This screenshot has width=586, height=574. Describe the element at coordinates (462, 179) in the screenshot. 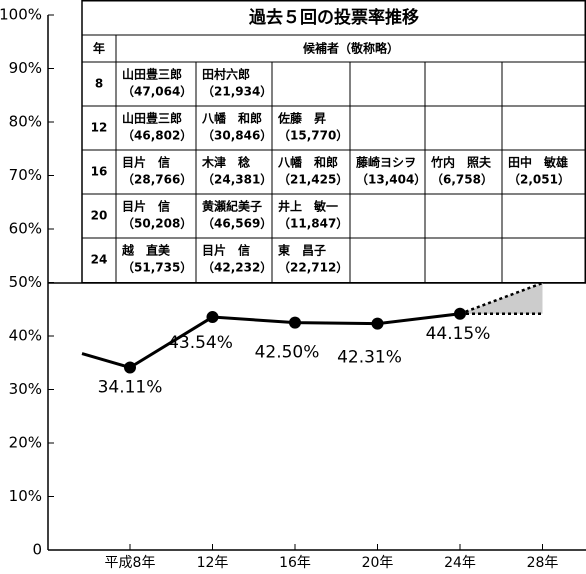

I see `candidate-votes: （6,758）` at that location.